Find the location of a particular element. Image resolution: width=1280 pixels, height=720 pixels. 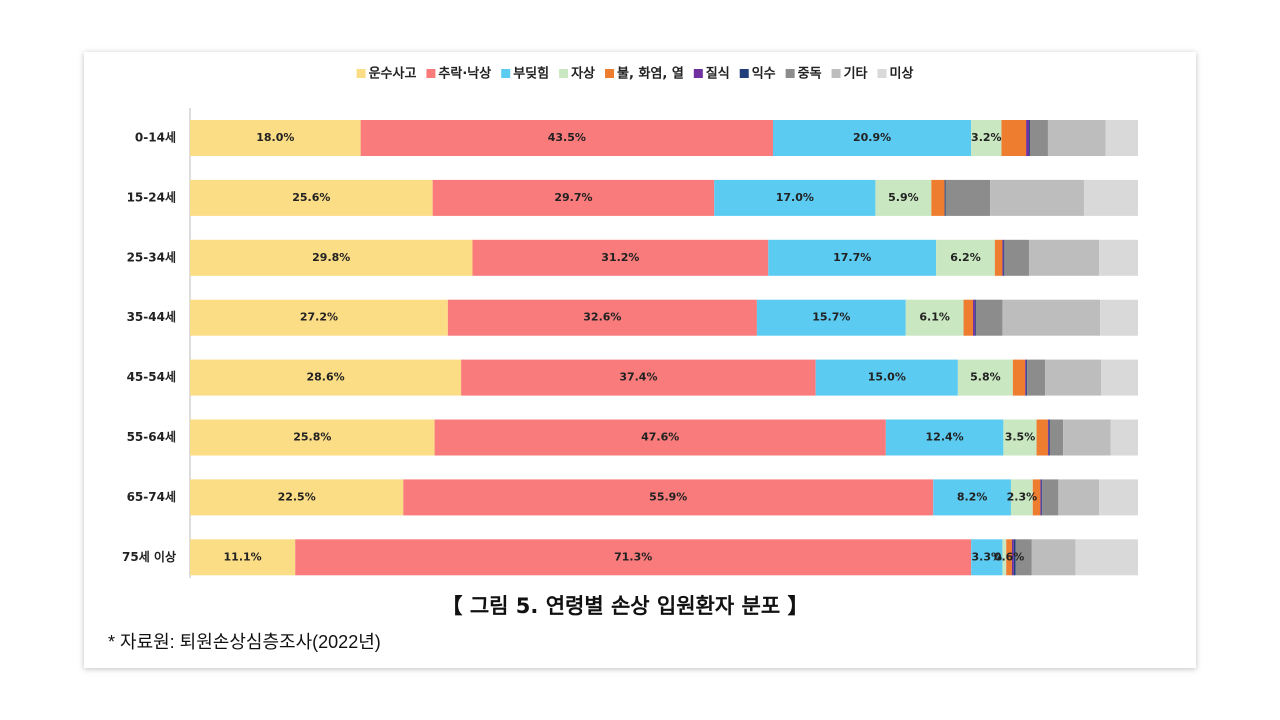

data-label: 3.3% is located at coordinates (987, 556).